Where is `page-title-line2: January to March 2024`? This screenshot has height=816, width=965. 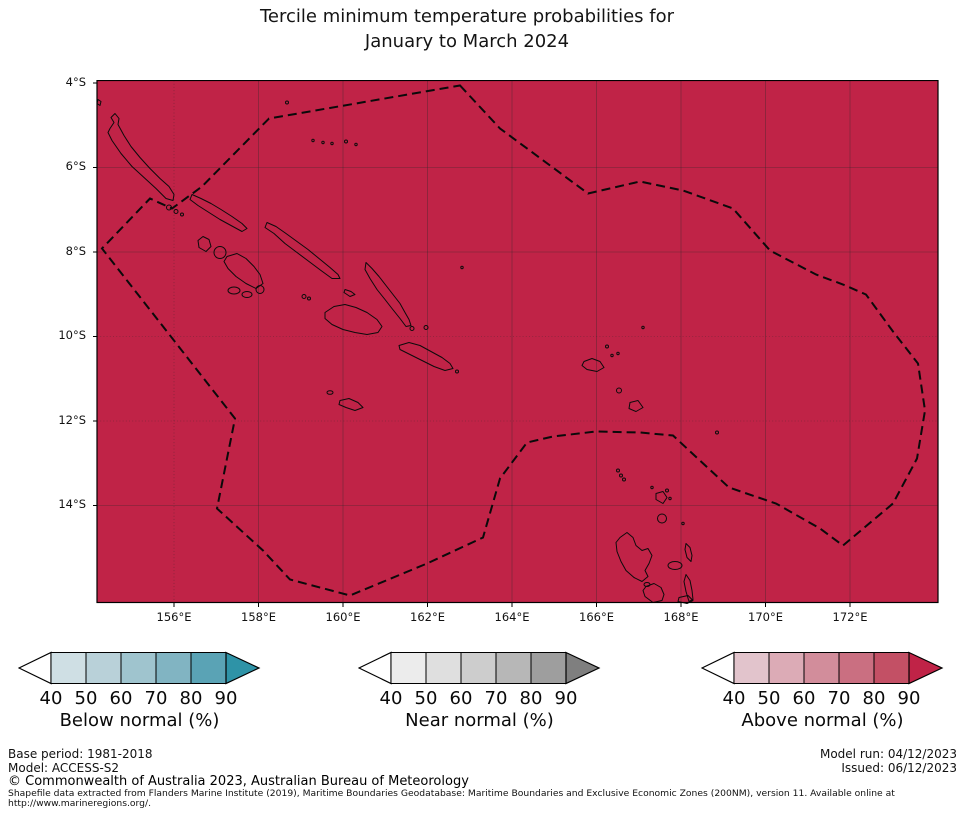
page-title-line2: January to March 2024 is located at coordinates (467, 41).